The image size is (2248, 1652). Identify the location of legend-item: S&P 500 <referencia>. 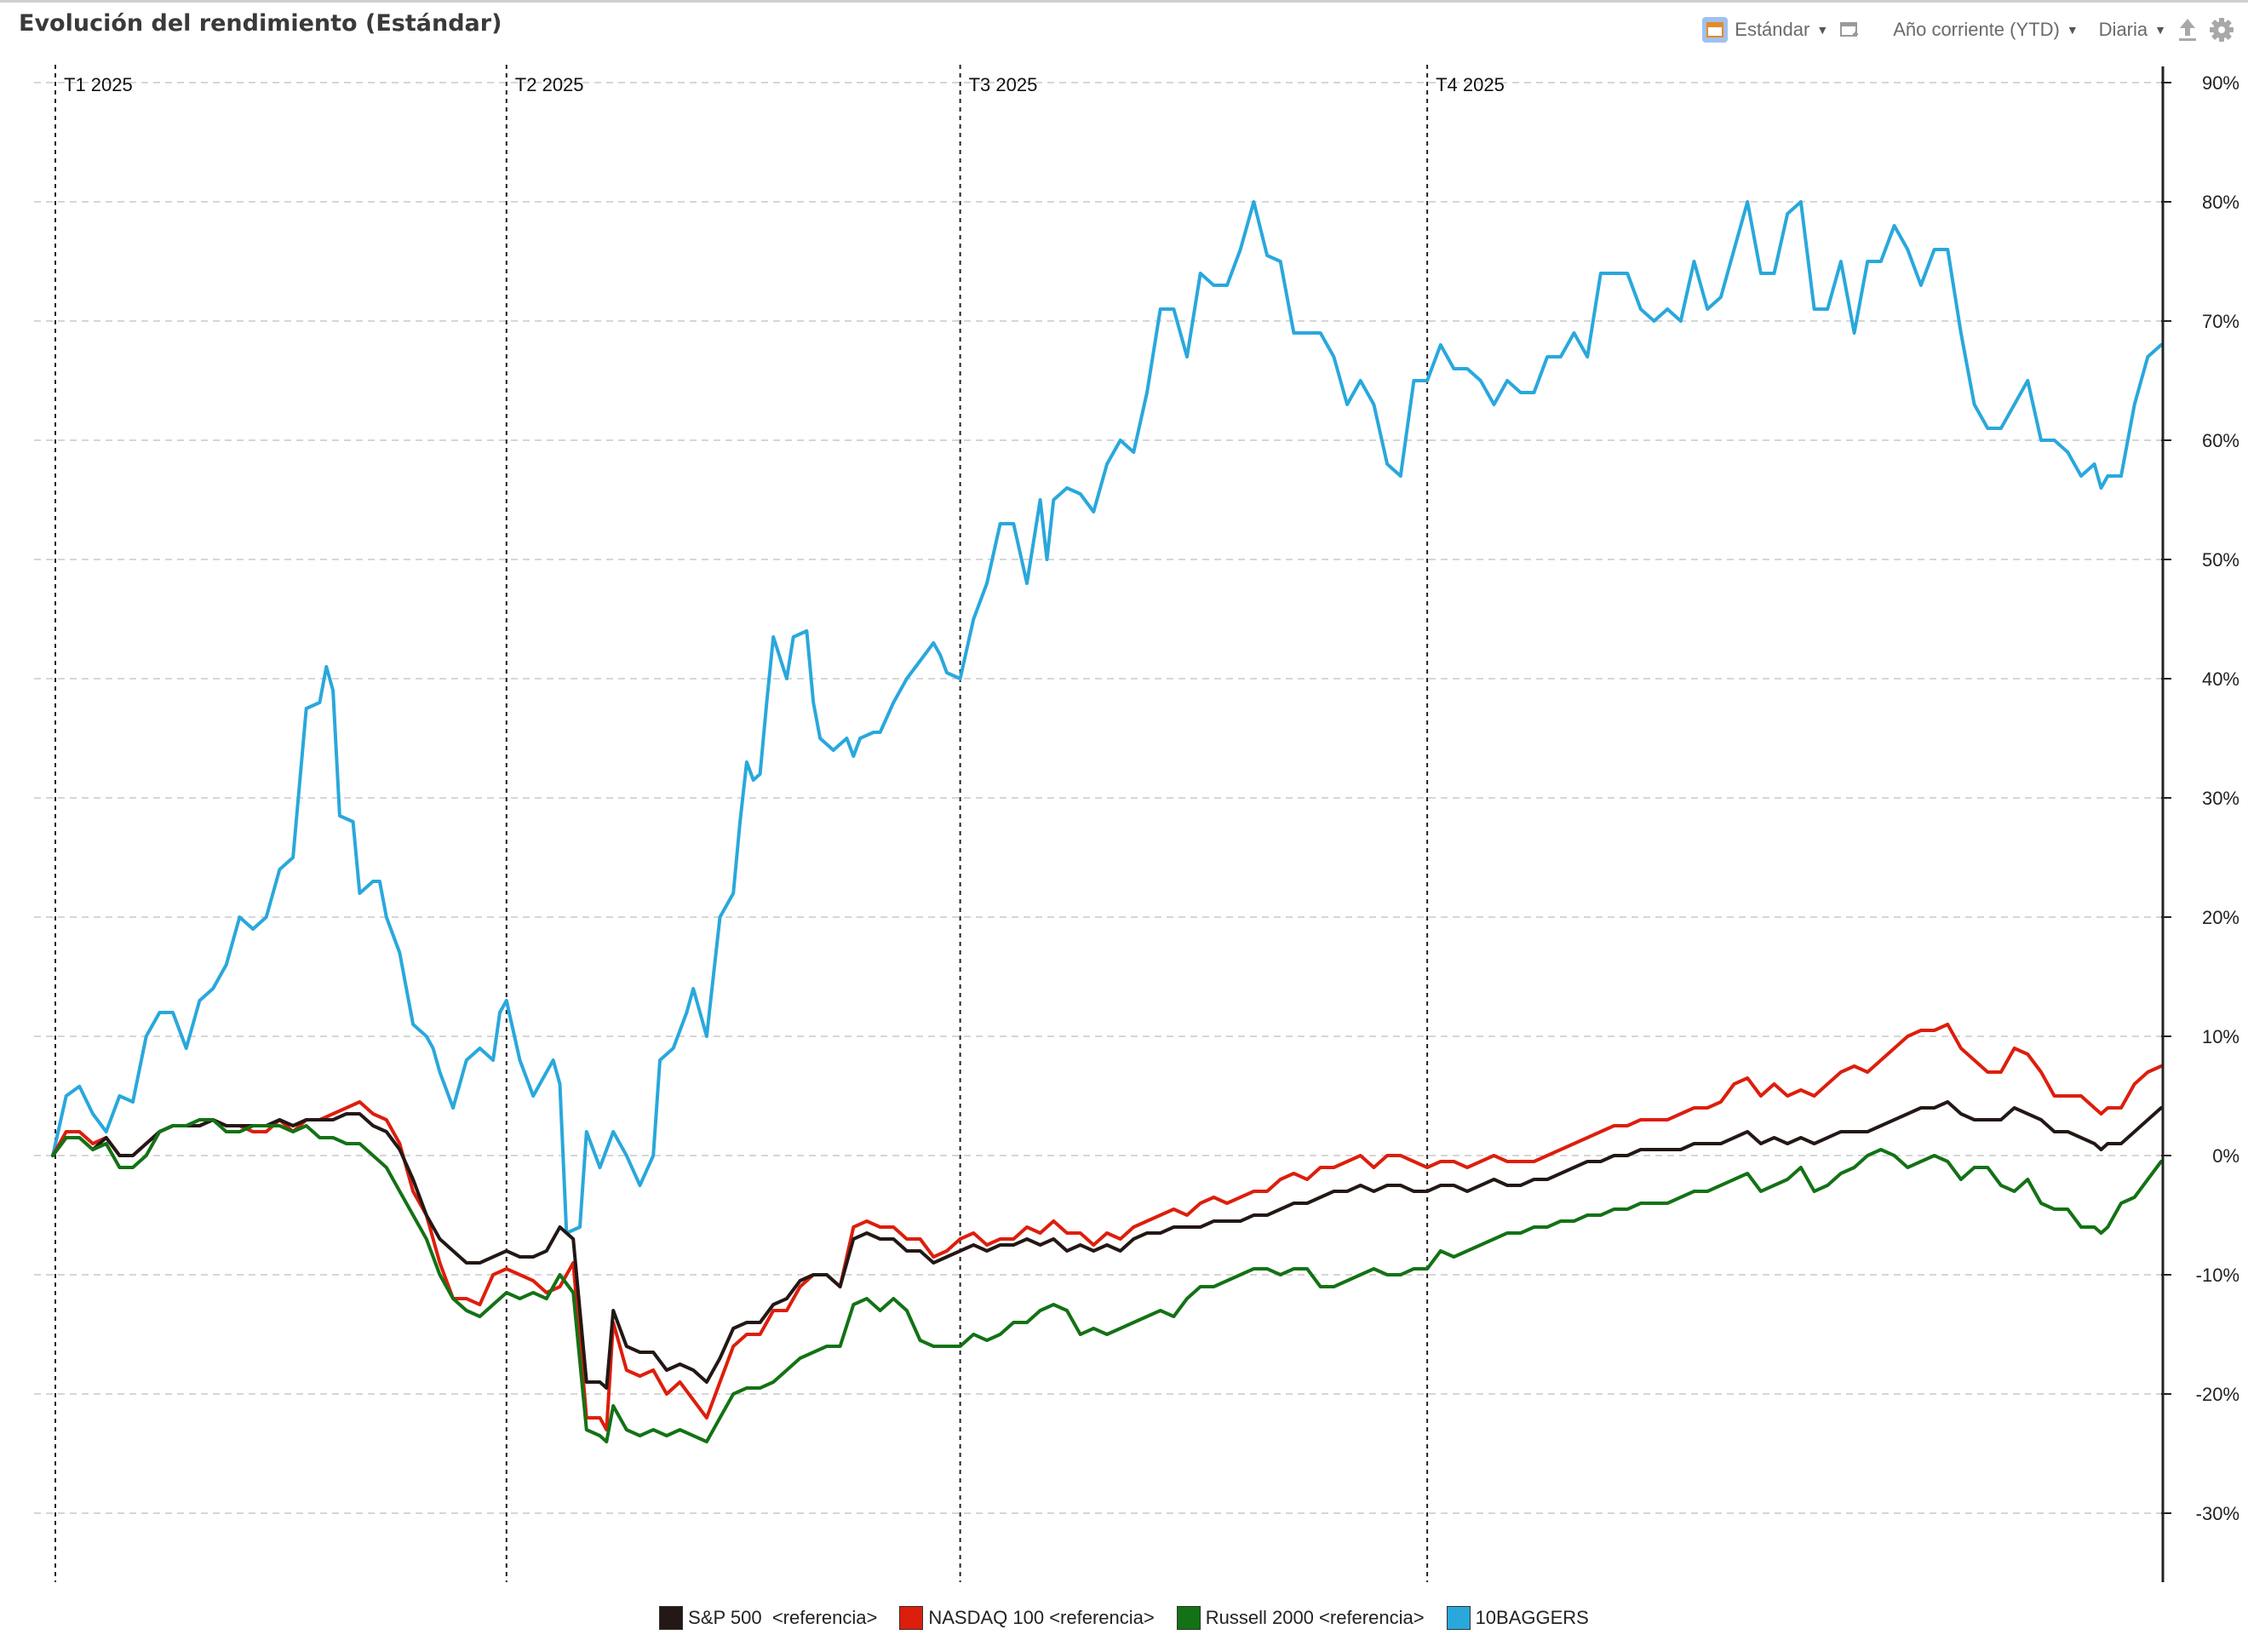
(768, 1618).